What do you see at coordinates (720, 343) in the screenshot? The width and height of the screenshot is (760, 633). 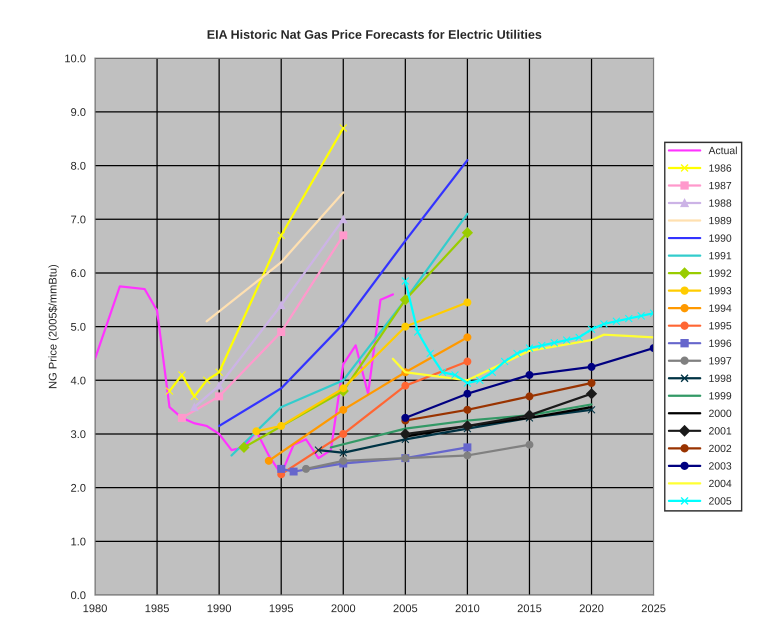 I see `legend-label: 1996` at bounding box center [720, 343].